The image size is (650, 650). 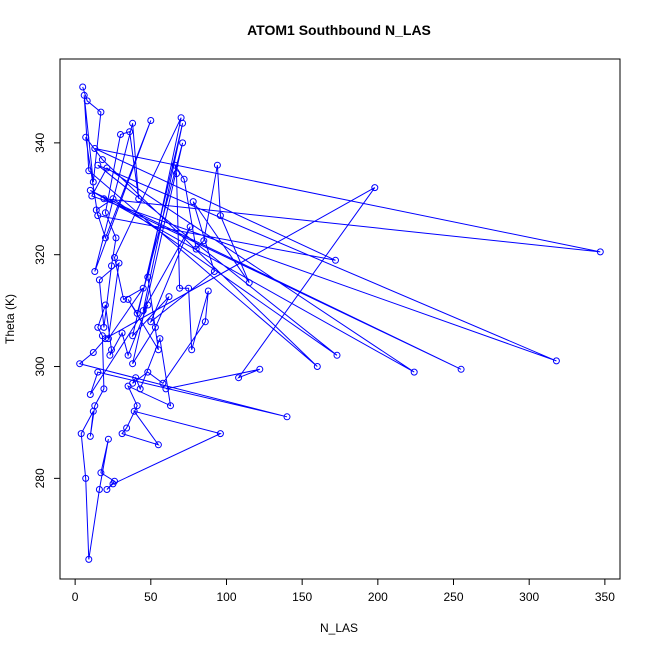 What do you see at coordinates (226, 597) in the screenshot?
I see `x-tick-label: 100` at bounding box center [226, 597].